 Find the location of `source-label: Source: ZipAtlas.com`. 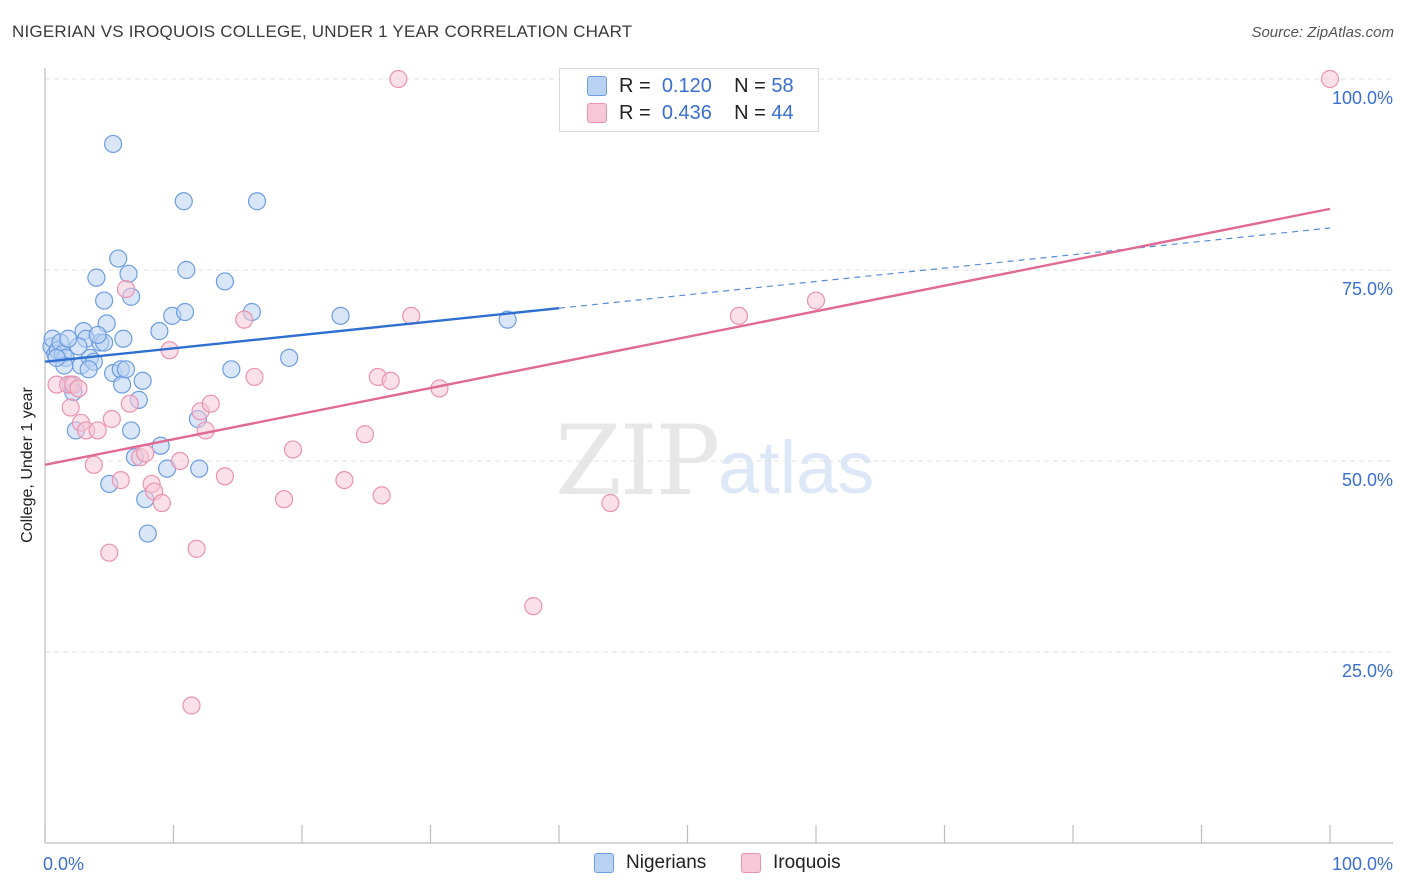

source-label: Source: ZipAtlas.com is located at coordinates (1322, 32).